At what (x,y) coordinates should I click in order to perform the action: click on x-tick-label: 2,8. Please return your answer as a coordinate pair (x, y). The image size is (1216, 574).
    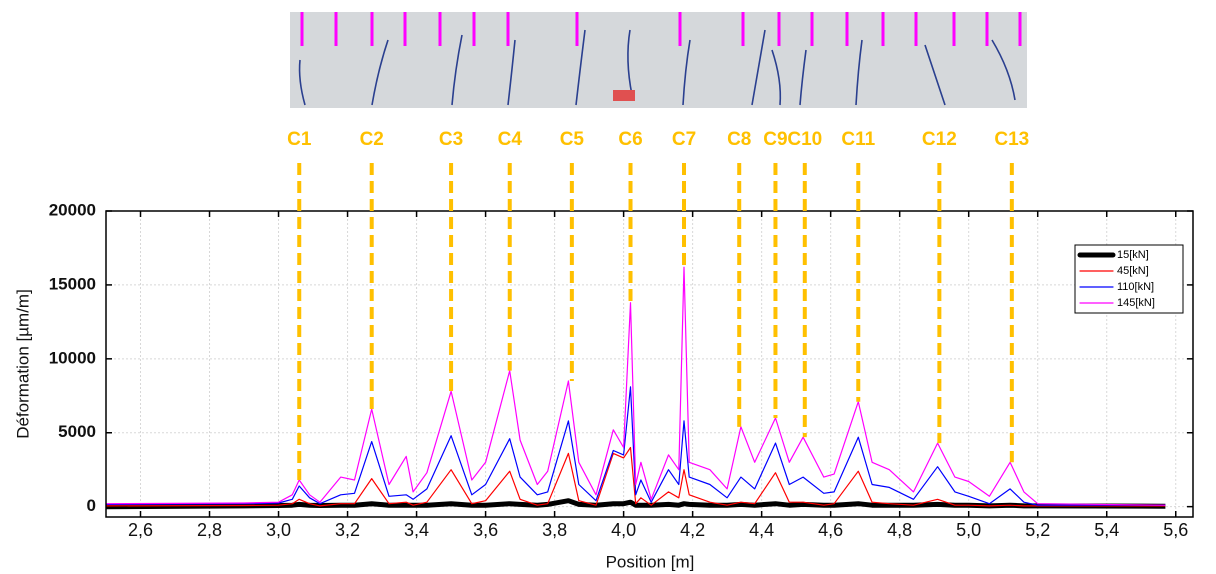
    Looking at the image, I should click on (209, 530).